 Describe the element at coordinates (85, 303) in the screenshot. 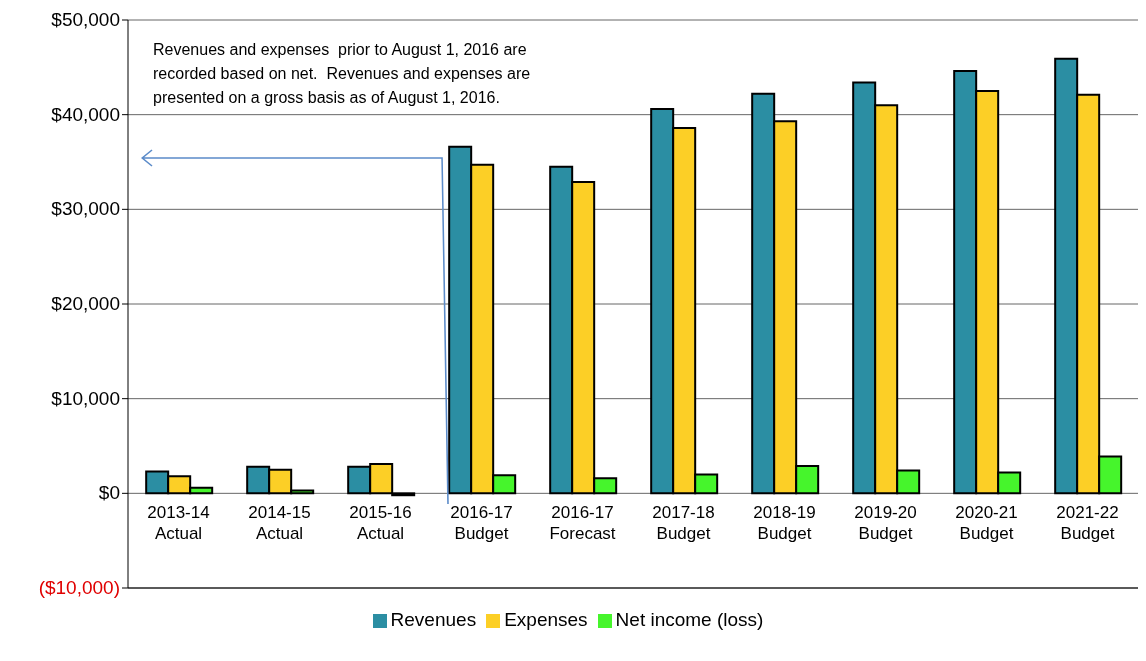

I see `y-tick-label: $20,000` at that location.